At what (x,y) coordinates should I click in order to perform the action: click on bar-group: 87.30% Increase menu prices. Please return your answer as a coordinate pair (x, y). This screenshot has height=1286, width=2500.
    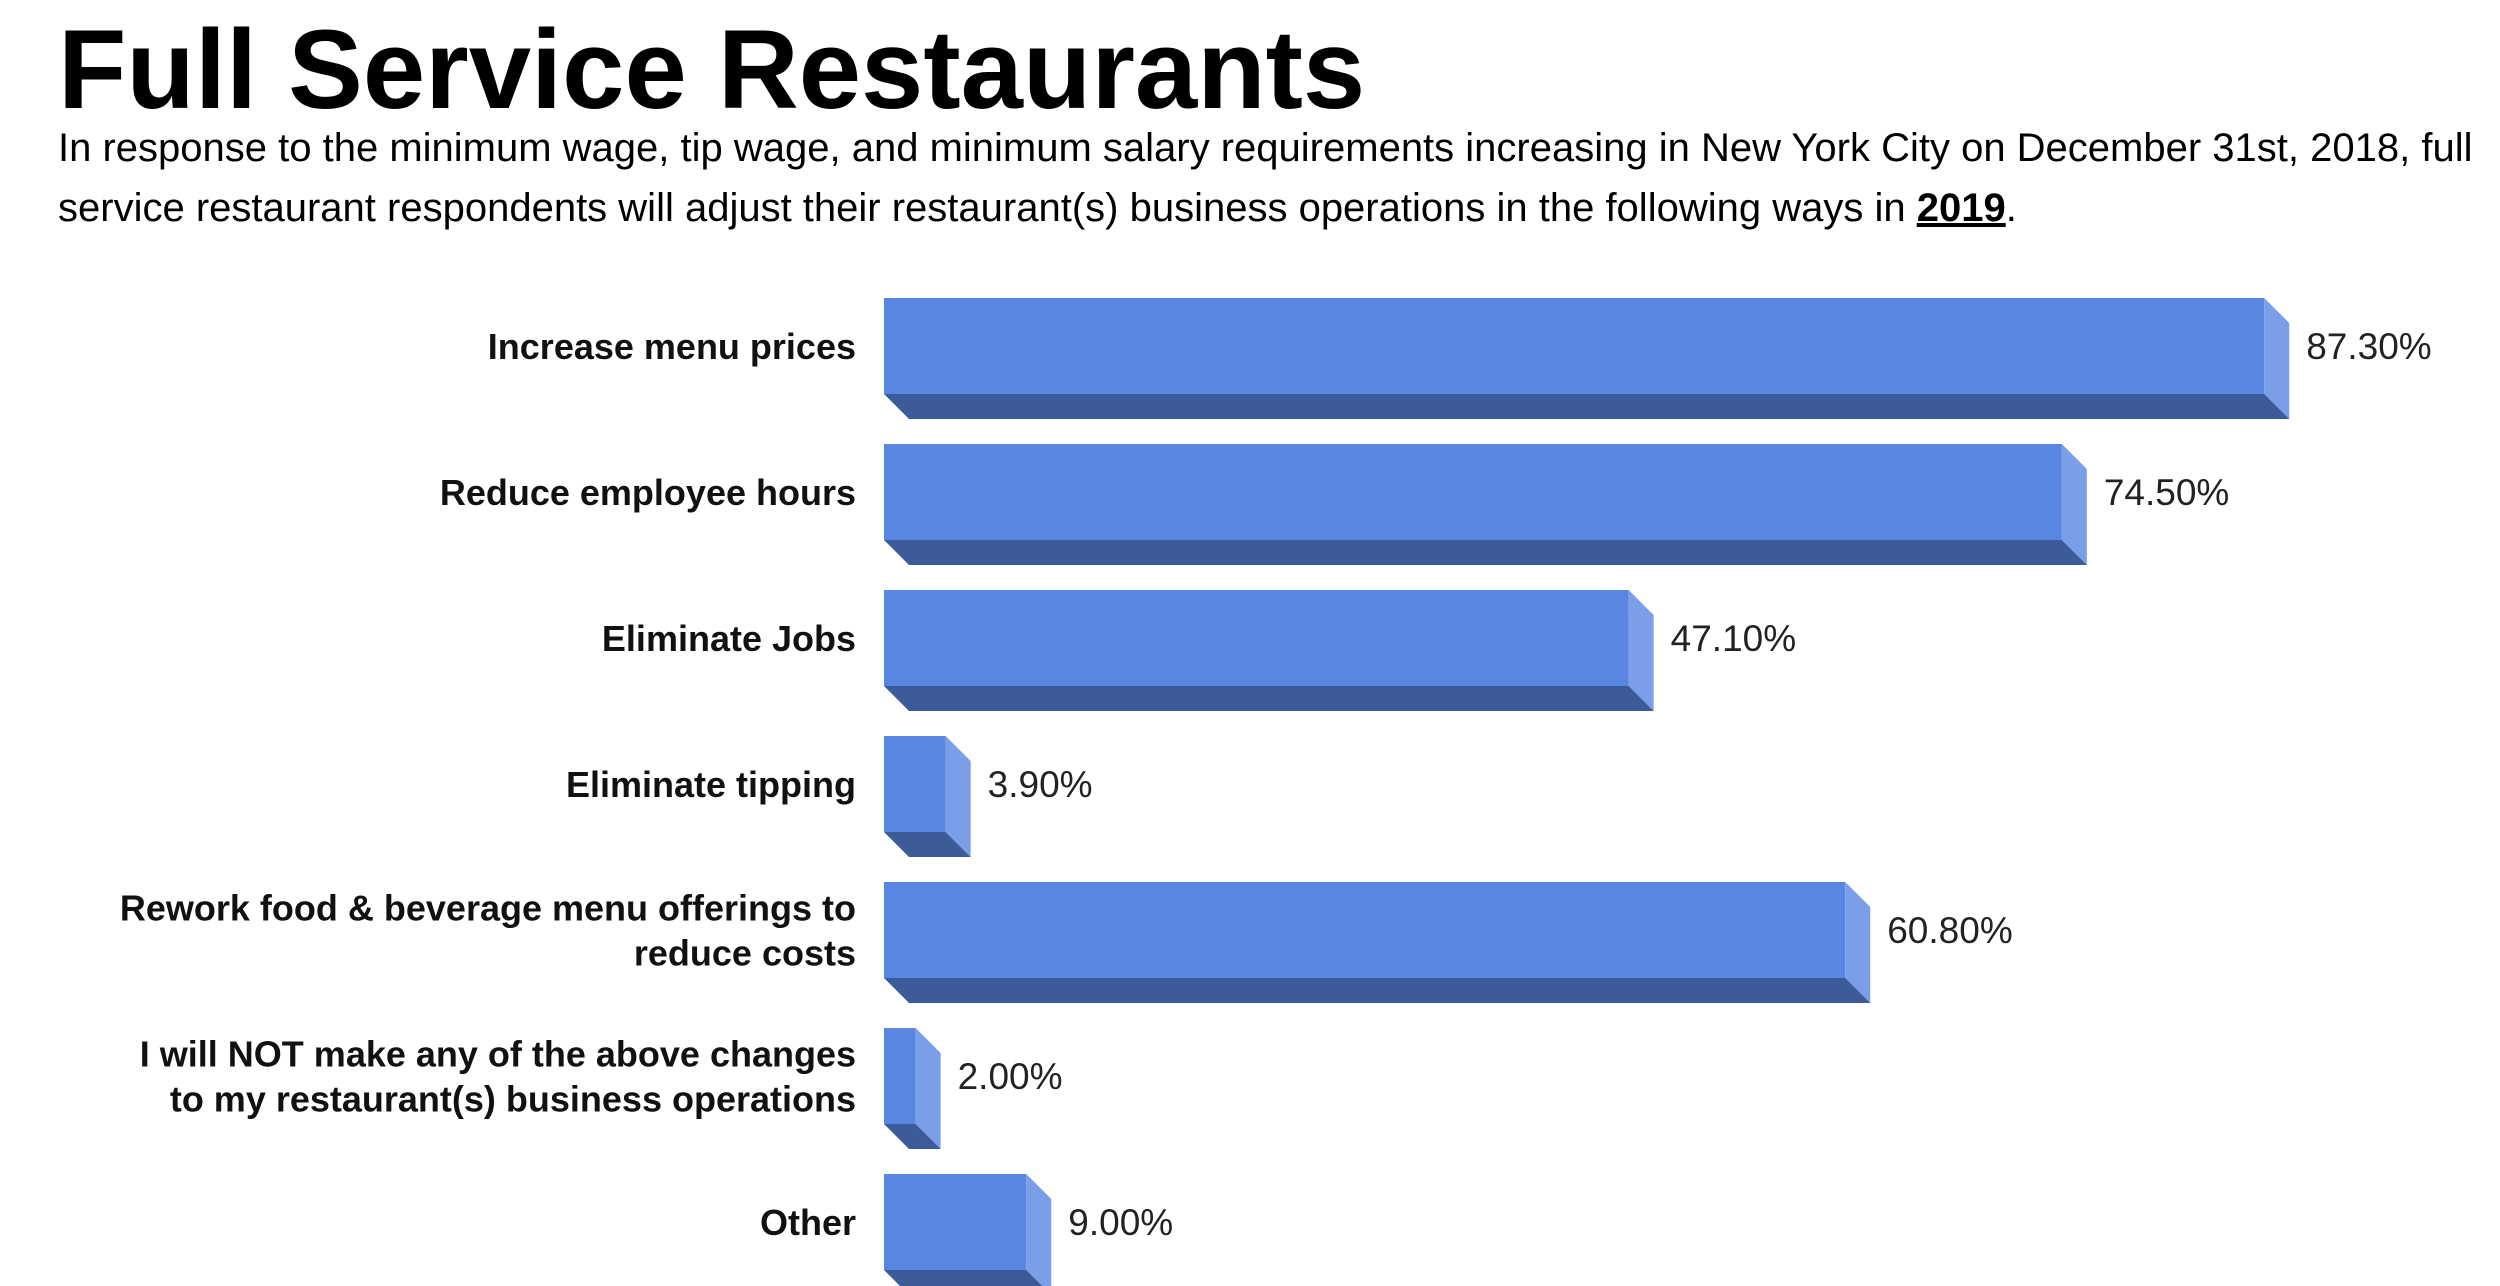
    Looking at the image, I should click on (1460, 358).